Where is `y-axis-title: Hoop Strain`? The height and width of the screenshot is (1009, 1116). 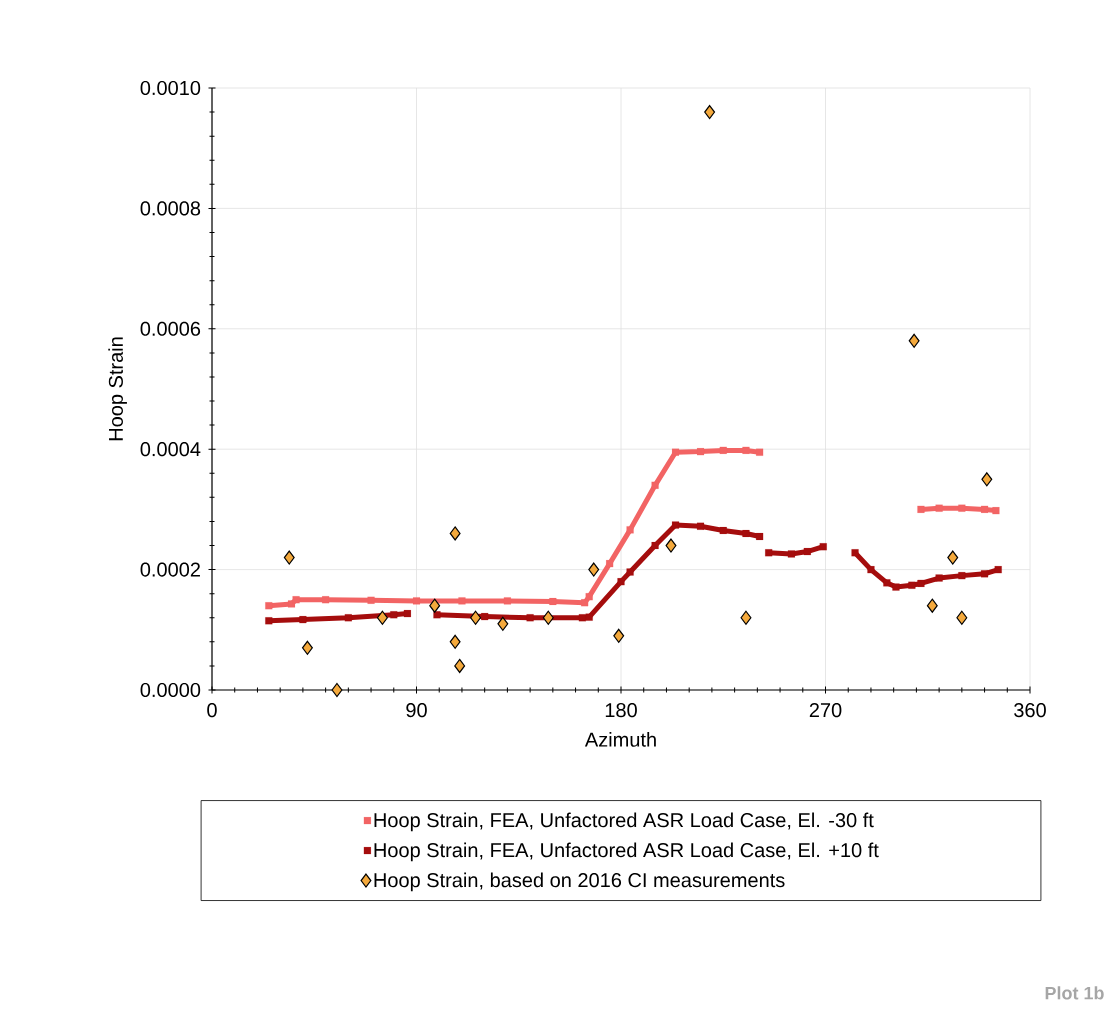
y-axis-title: Hoop Strain is located at coordinates (117, 389).